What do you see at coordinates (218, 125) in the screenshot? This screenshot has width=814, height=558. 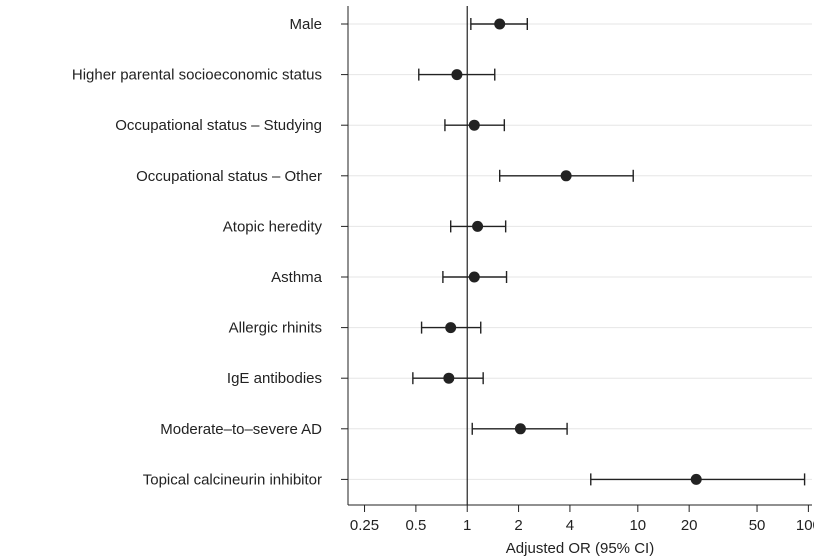 I see `row-label: Occupational status – Studying` at bounding box center [218, 125].